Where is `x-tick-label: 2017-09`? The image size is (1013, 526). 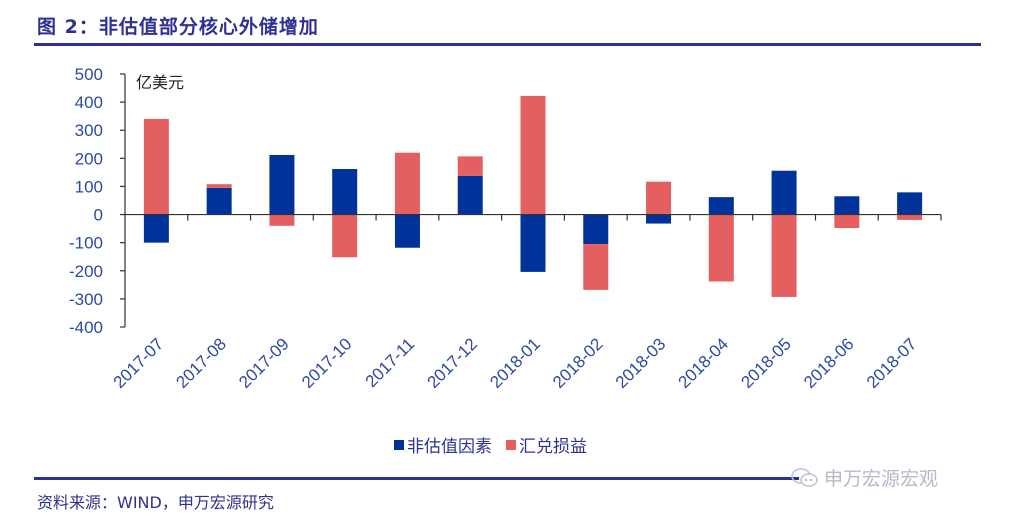
x-tick-label: 2017-09 is located at coordinates (264, 363).